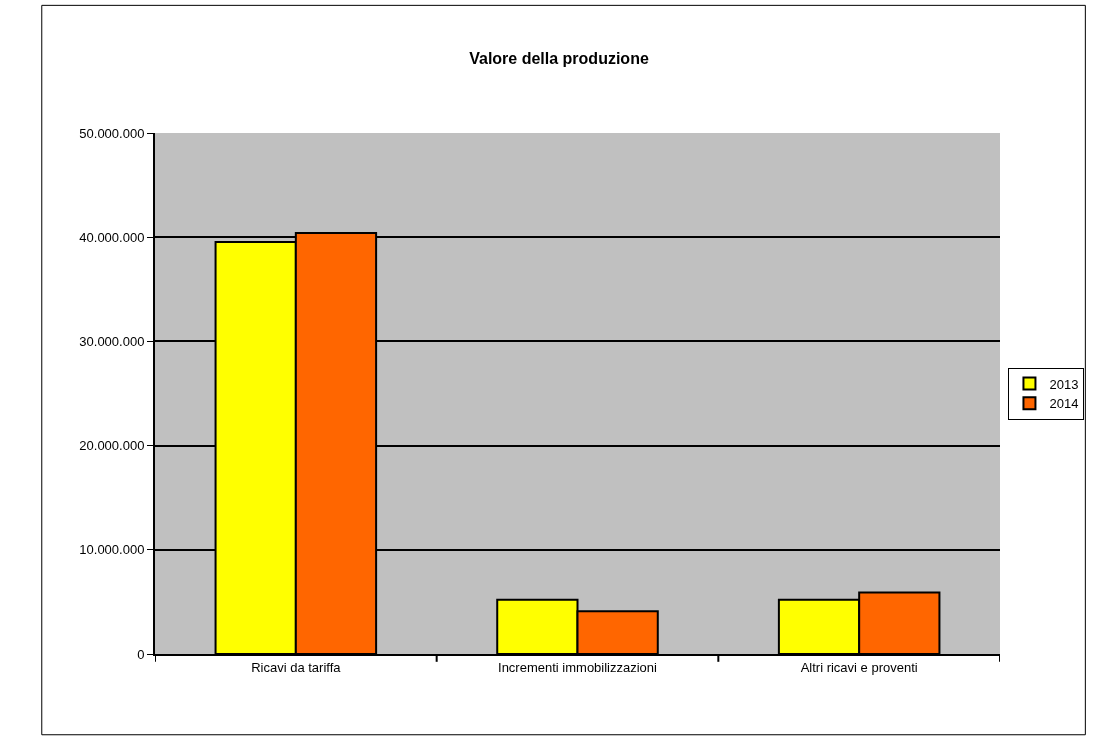 This screenshot has width=1118, height=736. What do you see at coordinates (141, 654) in the screenshot?
I see `y-tick-label: 0` at bounding box center [141, 654].